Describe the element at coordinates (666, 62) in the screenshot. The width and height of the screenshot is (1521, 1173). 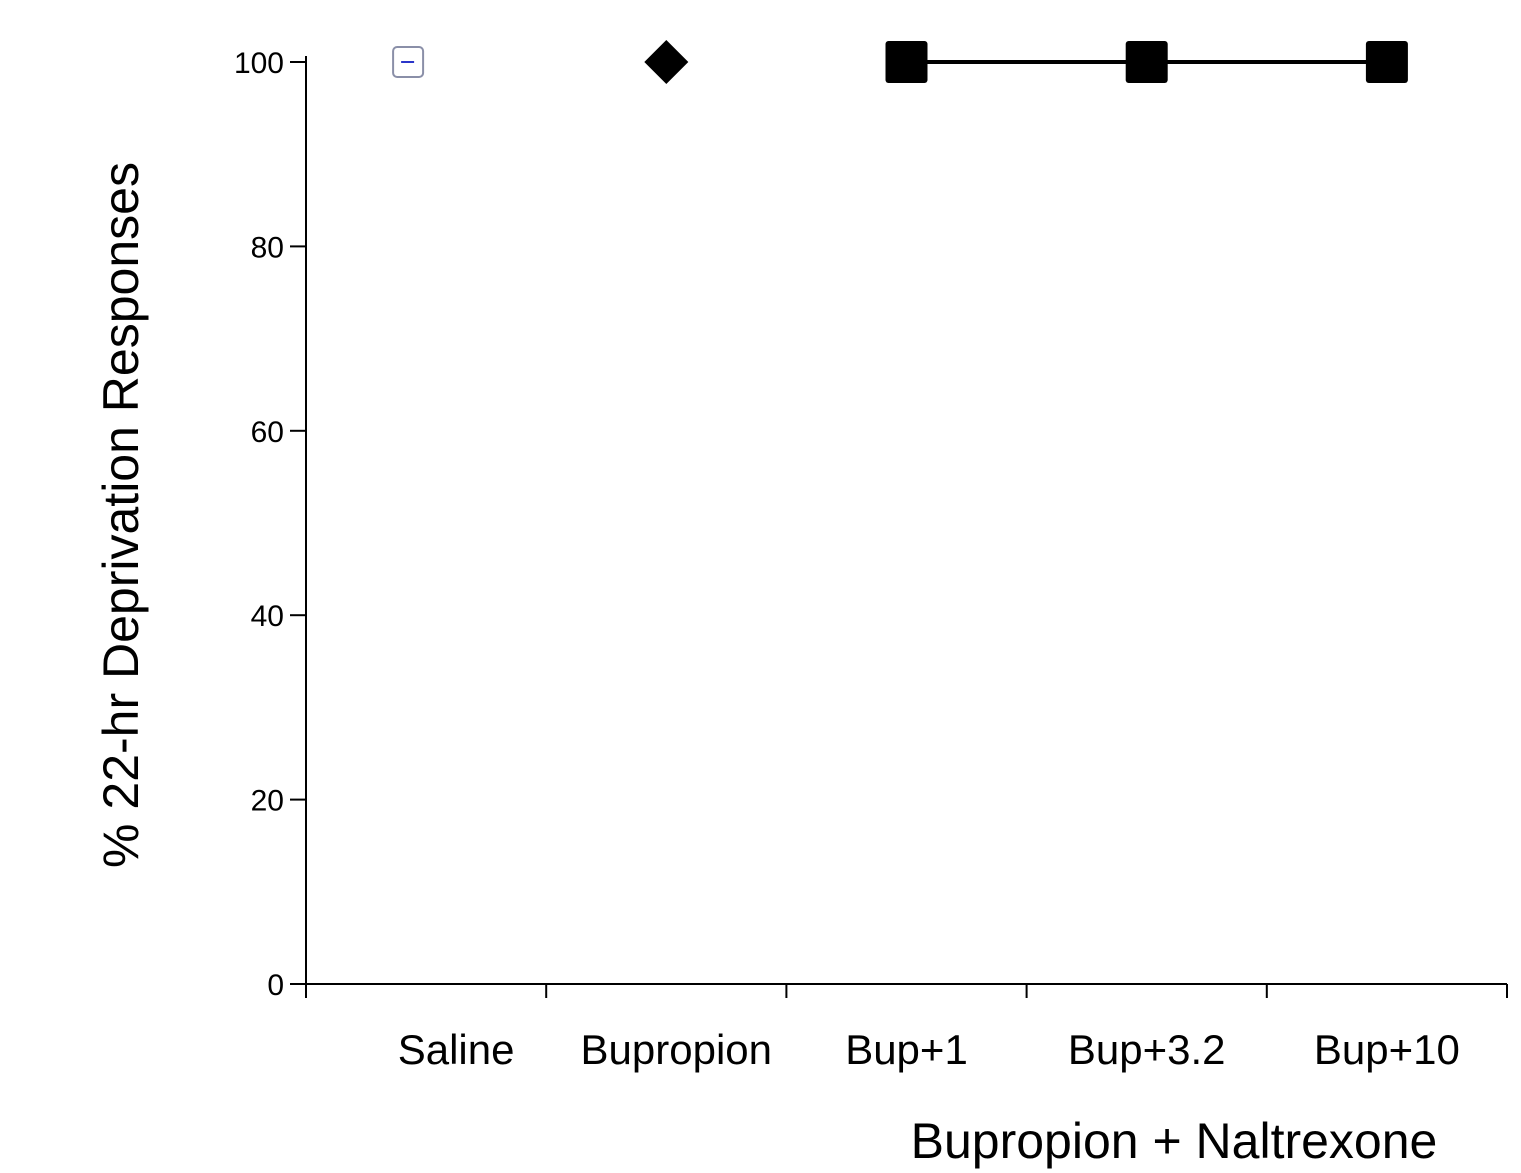
I see `data-point-diamond` at that location.